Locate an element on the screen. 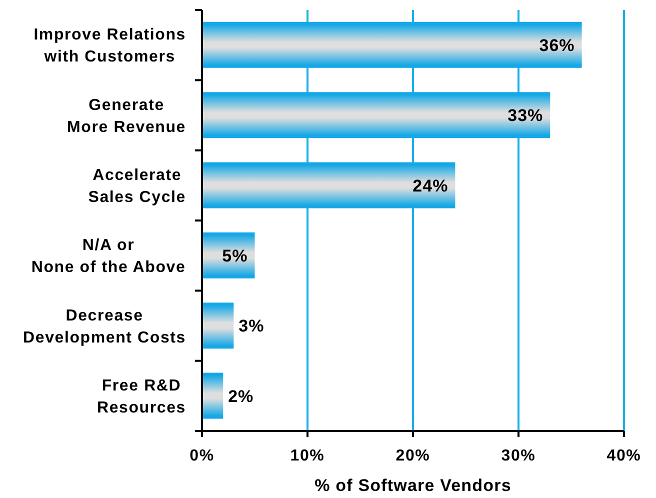  y-tick-label: Free R&D Resources is located at coordinates (141, 396).